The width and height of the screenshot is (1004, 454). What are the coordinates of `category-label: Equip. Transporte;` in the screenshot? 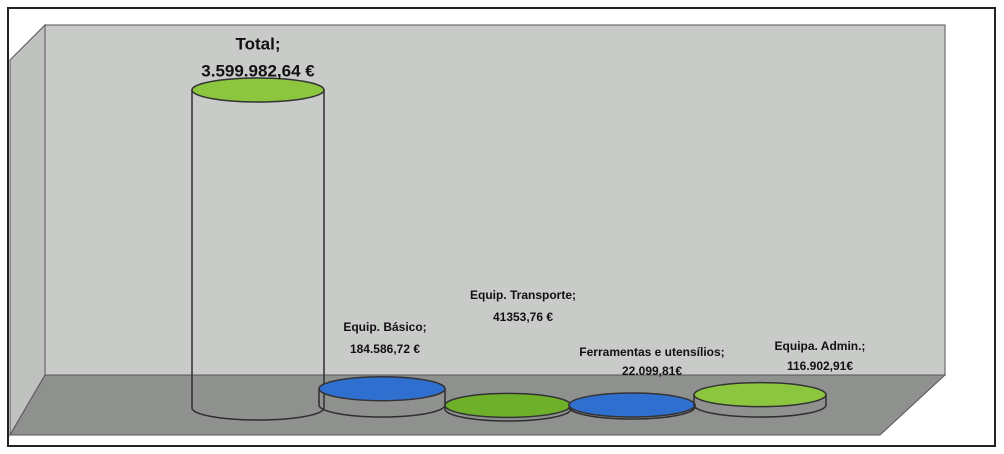 It's located at (523, 295).